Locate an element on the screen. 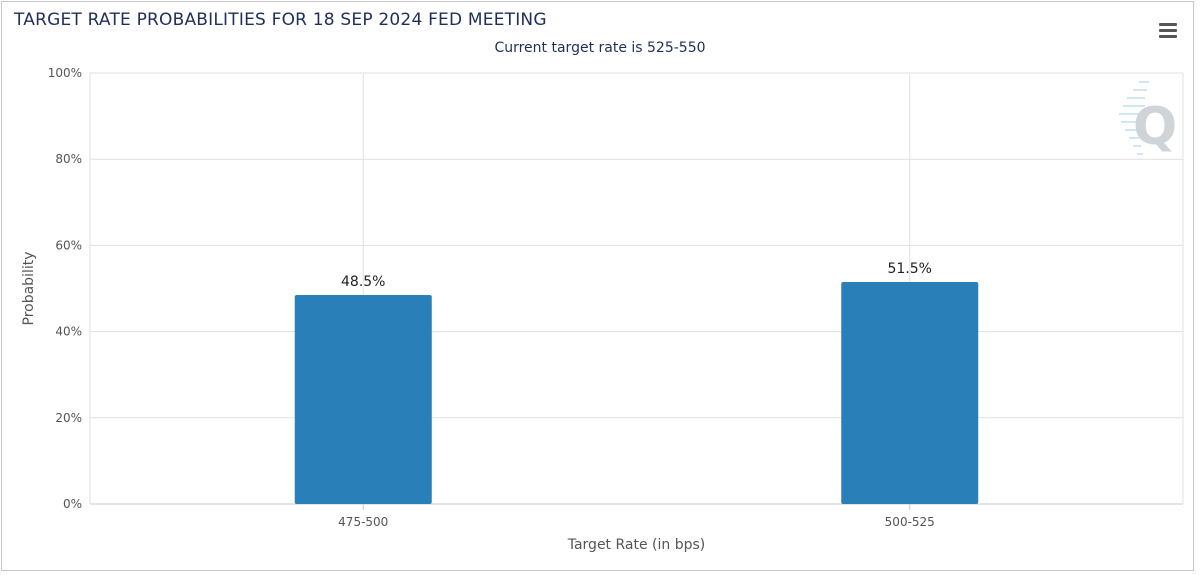  hamburger-menu-icon is located at coordinates (1168, 31).